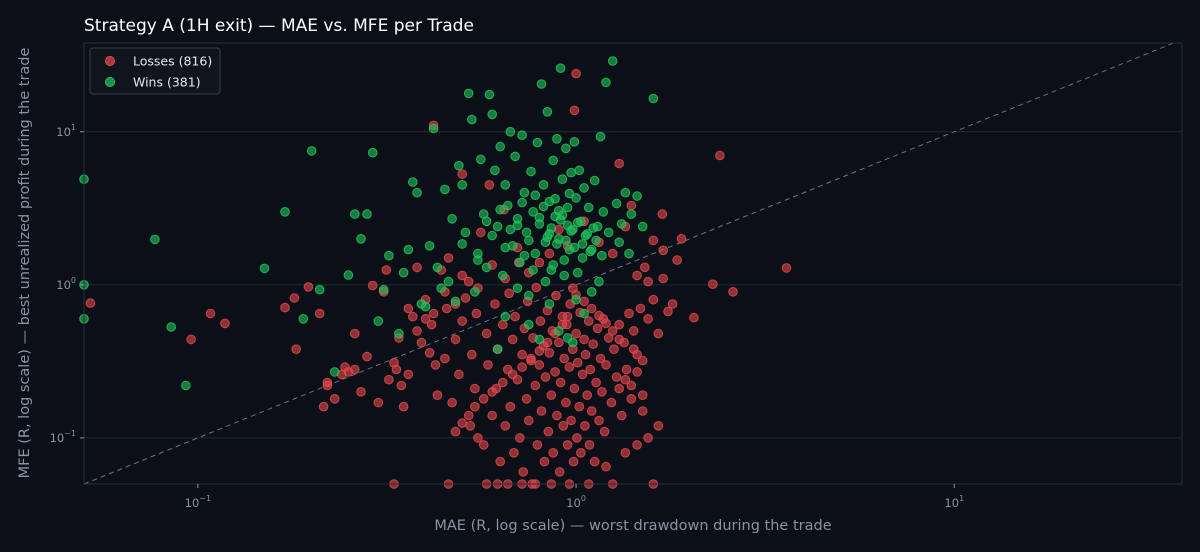 The image size is (1200, 552). I want to click on y-tick-label-1-base: 10, so click(63, 285).